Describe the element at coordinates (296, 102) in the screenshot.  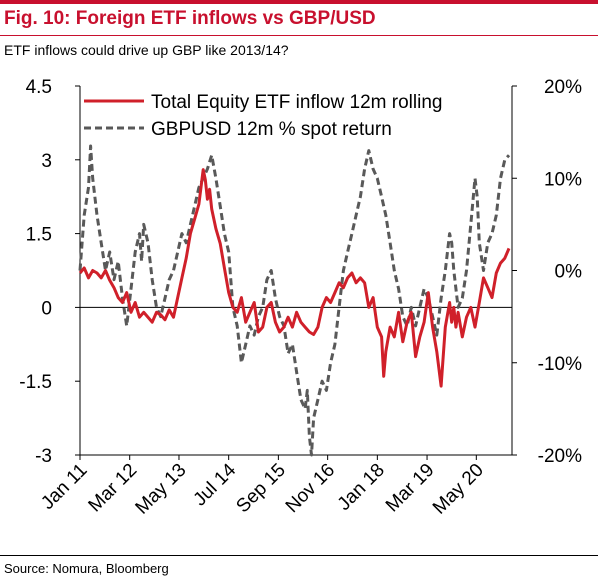
I see `legend-label: Total Equity ETF inflow 12m rolling` at that location.